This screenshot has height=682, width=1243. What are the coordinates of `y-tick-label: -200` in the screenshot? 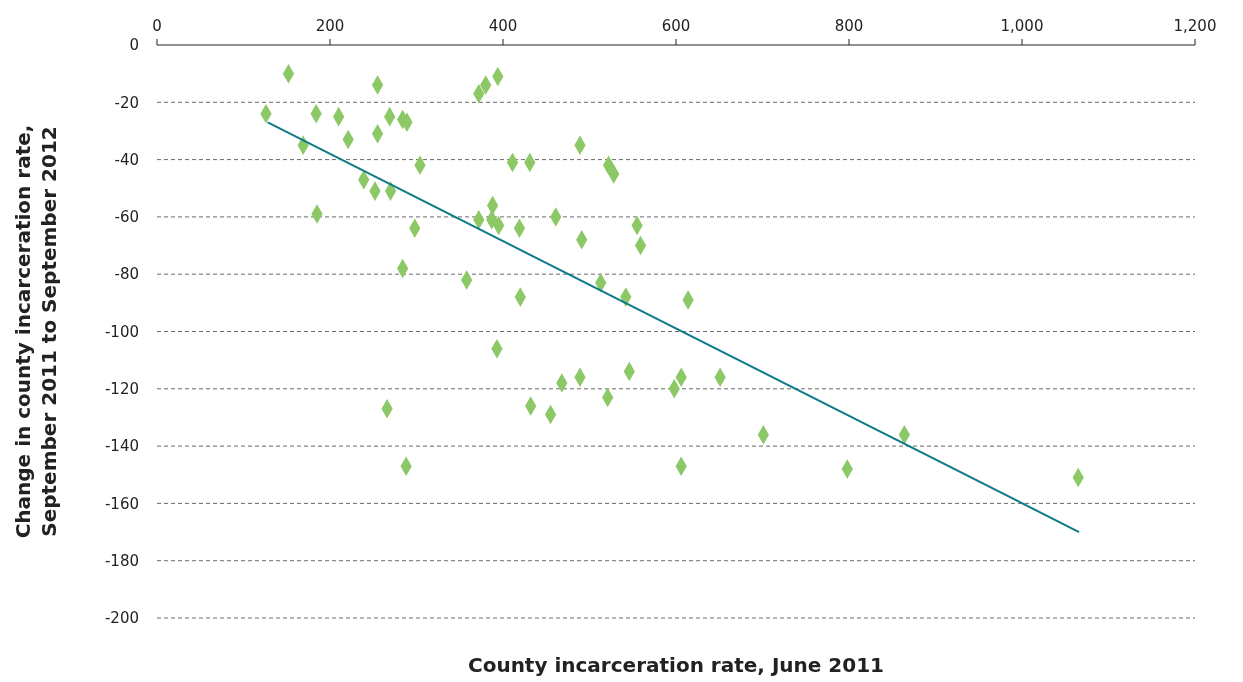 It's located at (121, 618).